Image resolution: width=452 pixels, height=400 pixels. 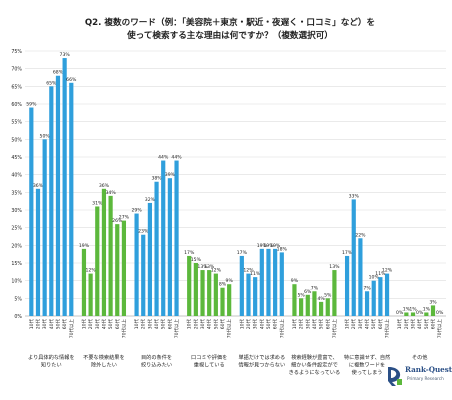 What do you see at coordinates (117, 221) in the screenshot?
I see `bar-value-label: 26%` at bounding box center [117, 221].